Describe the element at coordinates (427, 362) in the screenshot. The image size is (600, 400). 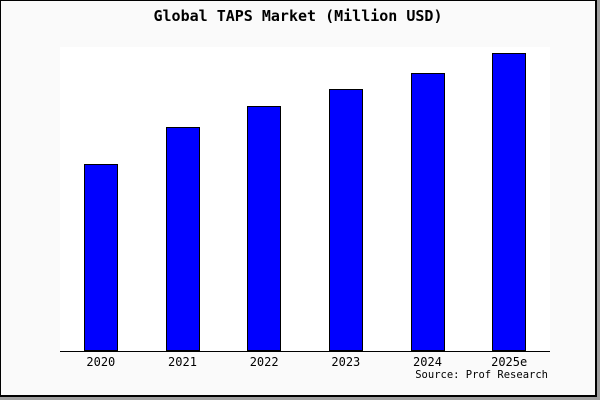
I see `x-tick-label-2024: 2024` at that location.